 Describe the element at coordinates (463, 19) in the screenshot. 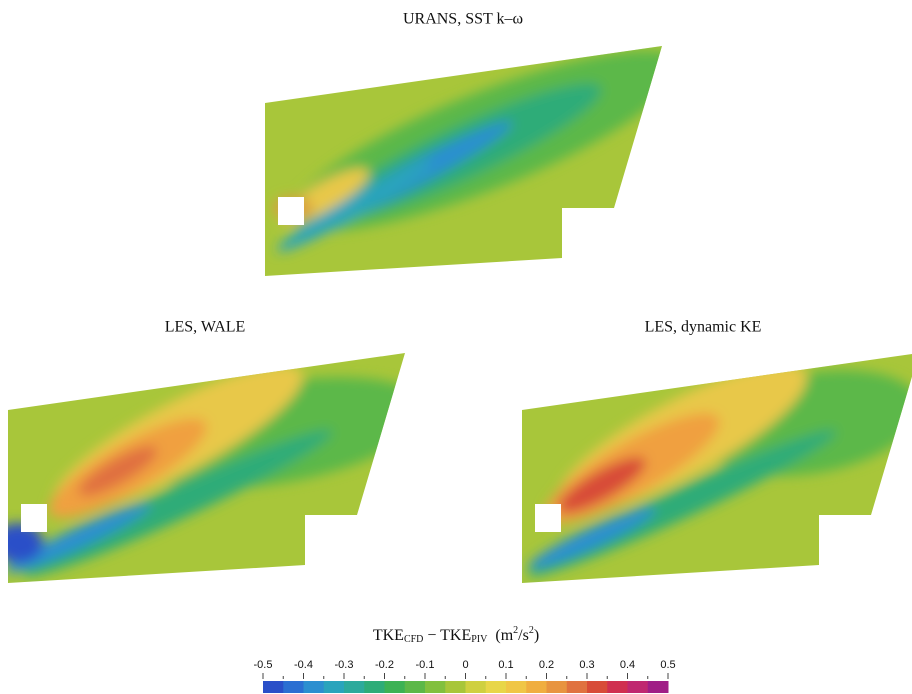

I see `panel-title: URANS, SST k–ω` at that location.